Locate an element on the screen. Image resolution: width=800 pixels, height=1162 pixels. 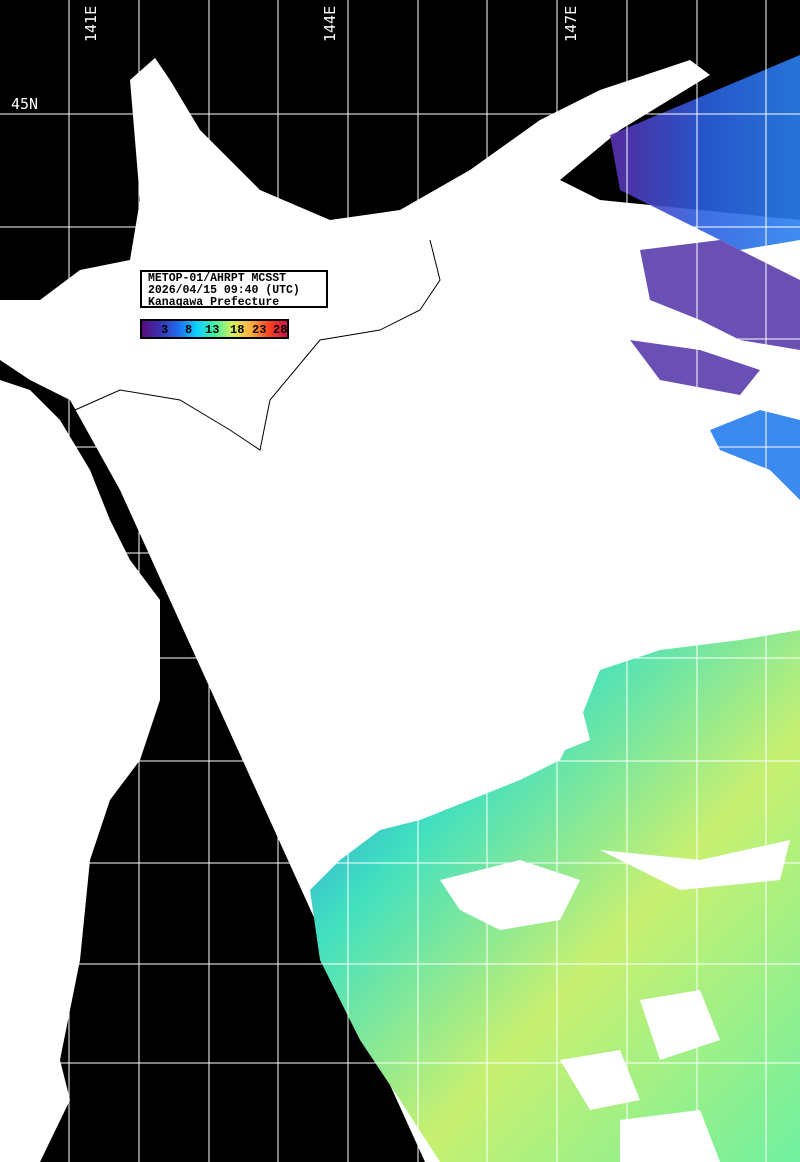
colorbar-tick: 13 is located at coordinates (212, 330).